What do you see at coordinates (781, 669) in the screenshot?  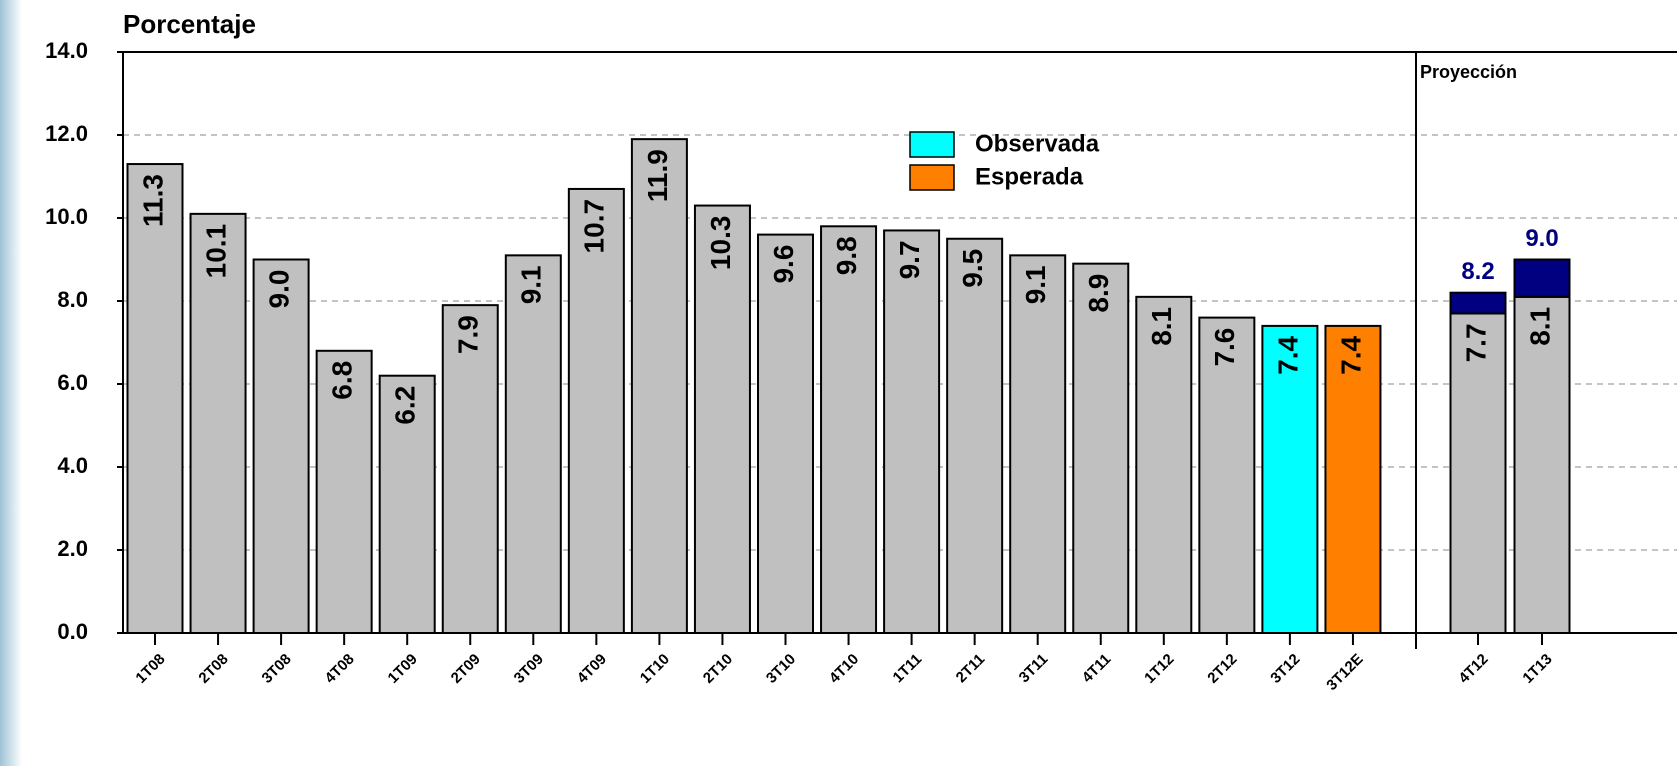 I see `x-tick-label: 3T10` at bounding box center [781, 669].